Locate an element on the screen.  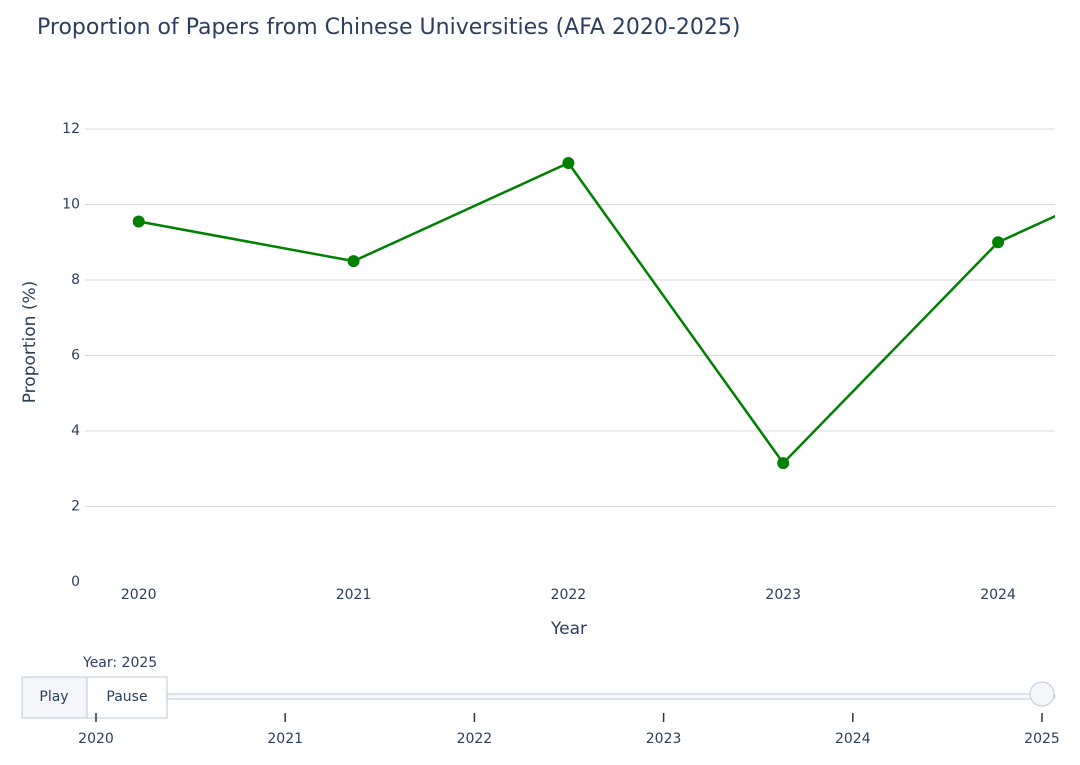
x-axis-title: Year is located at coordinates (568, 629).